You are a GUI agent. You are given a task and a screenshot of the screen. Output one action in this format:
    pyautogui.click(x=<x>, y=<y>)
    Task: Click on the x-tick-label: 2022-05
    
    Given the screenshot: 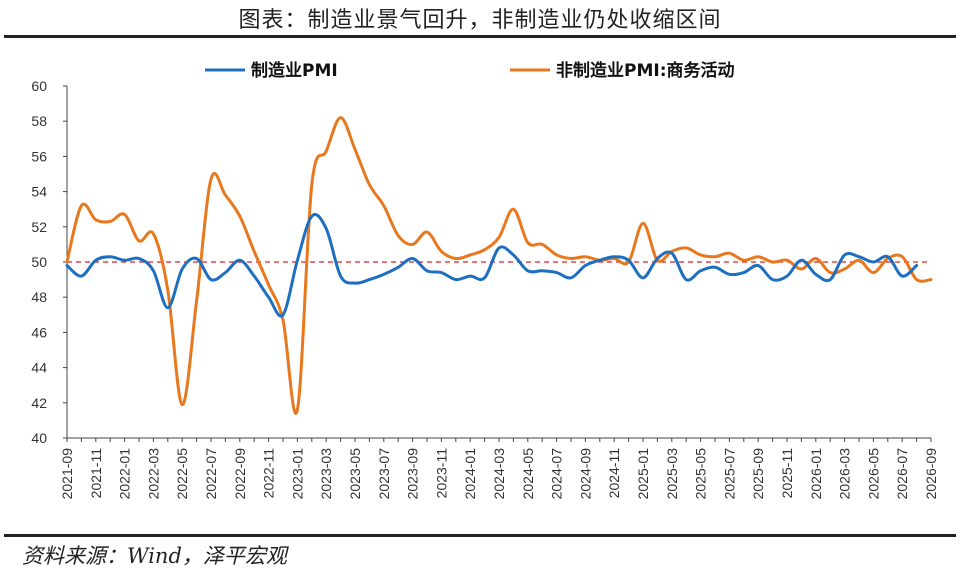 What is the action you would take?
    pyautogui.click(x=182, y=474)
    